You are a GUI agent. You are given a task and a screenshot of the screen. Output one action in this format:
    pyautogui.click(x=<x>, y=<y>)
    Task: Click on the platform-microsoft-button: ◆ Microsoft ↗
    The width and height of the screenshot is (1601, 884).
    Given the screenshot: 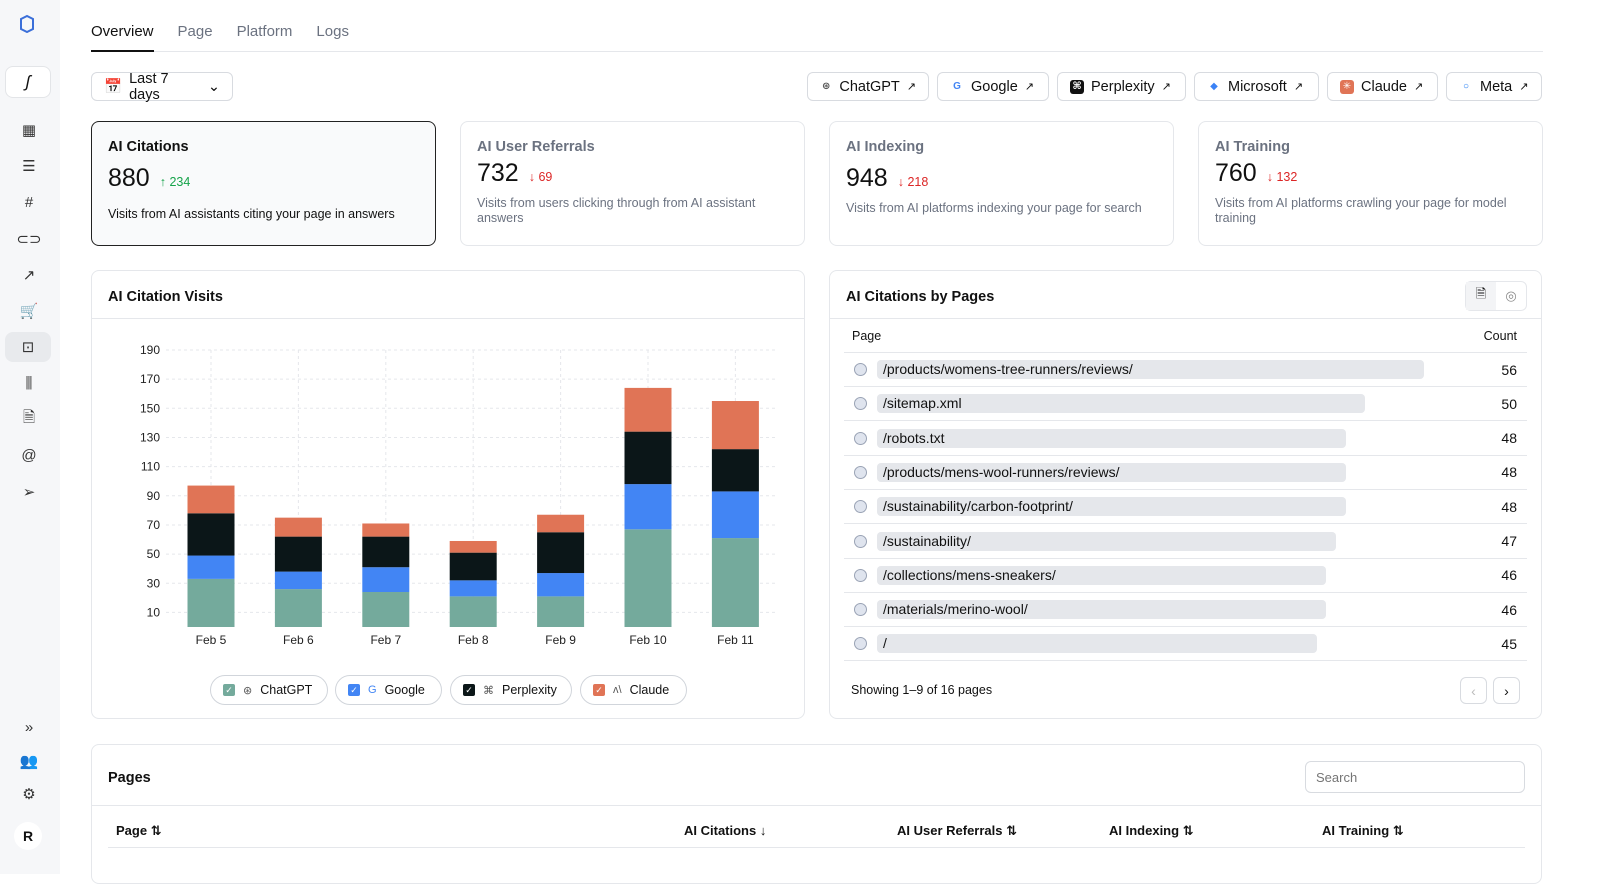 What is the action you would take?
    pyautogui.click(x=1256, y=86)
    